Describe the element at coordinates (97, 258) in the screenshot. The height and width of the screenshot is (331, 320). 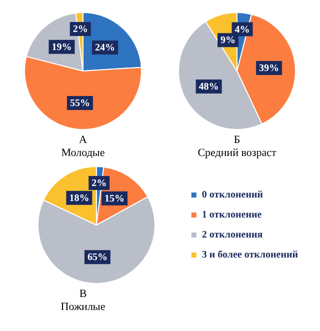
I see `data-label: 65%` at that location.